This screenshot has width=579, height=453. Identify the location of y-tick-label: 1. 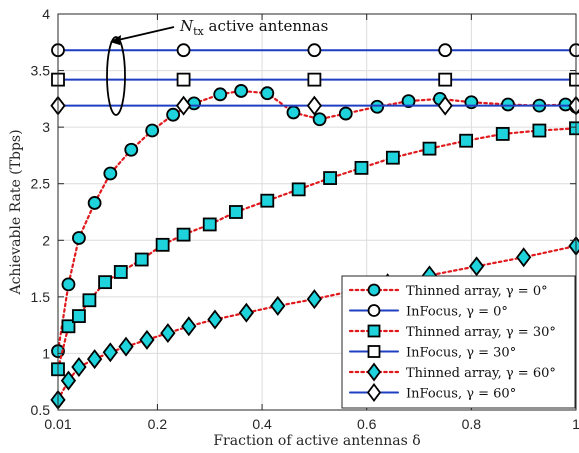
(46, 353).